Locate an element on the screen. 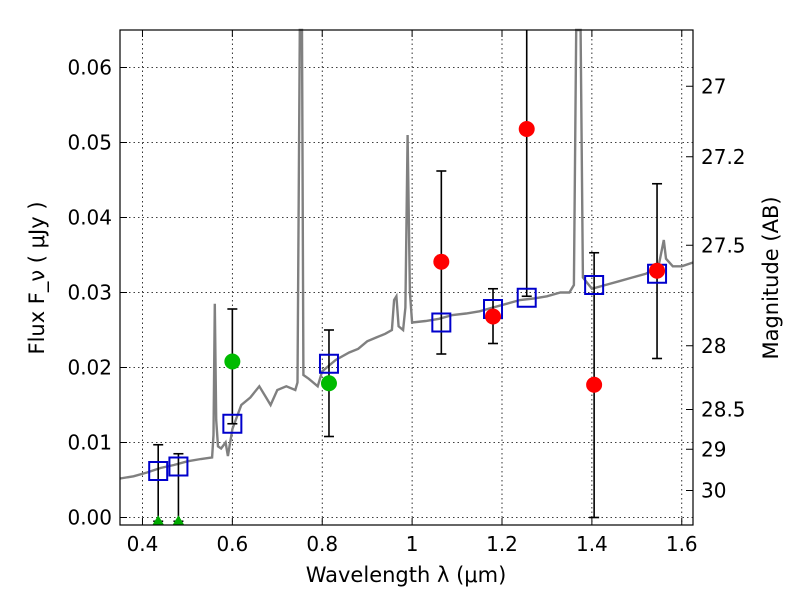 The height and width of the screenshot is (600, 800). right-tick-label: 27 is located at coordinates (713, 86).